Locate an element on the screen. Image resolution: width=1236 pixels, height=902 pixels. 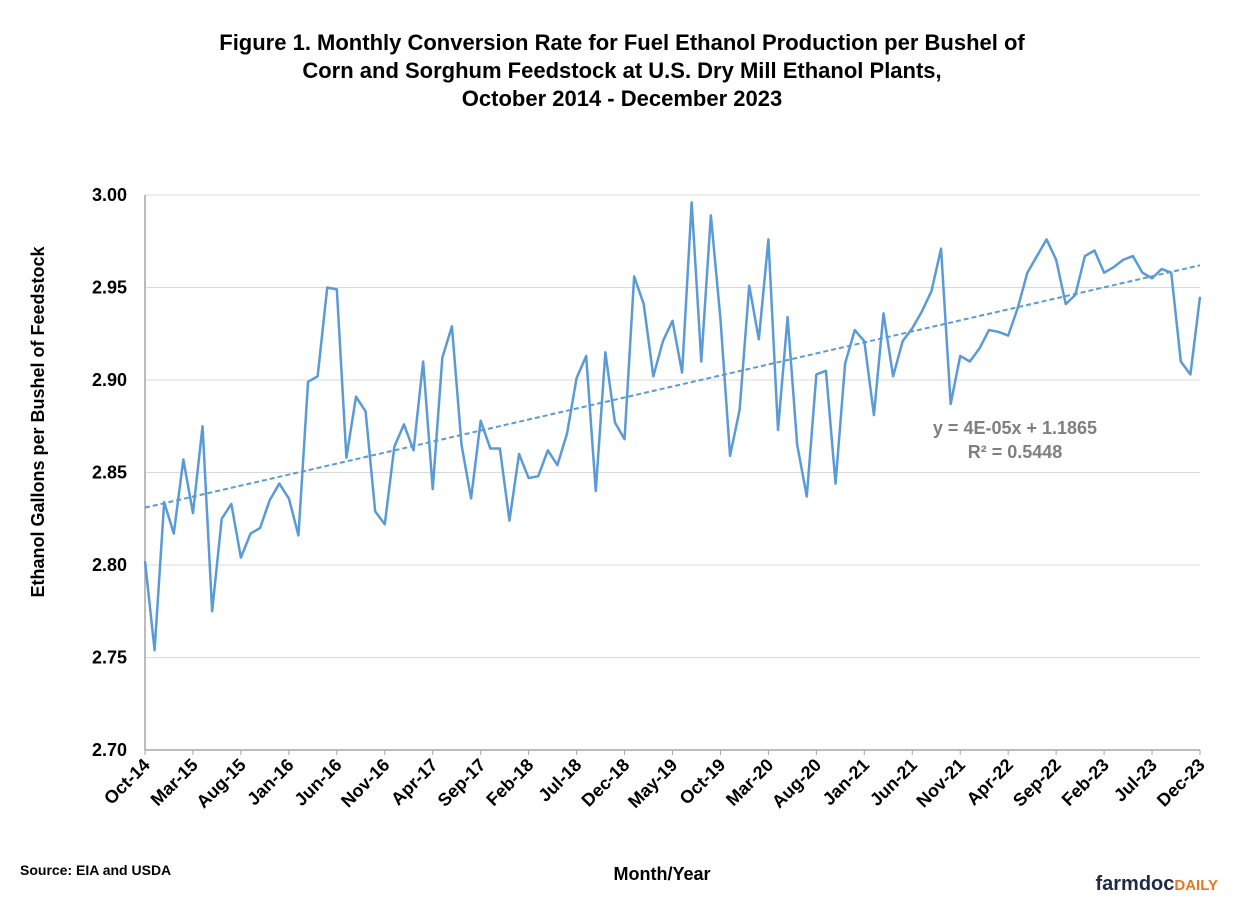
x-tick-label: May-19 is located at coordinates (652, 783).